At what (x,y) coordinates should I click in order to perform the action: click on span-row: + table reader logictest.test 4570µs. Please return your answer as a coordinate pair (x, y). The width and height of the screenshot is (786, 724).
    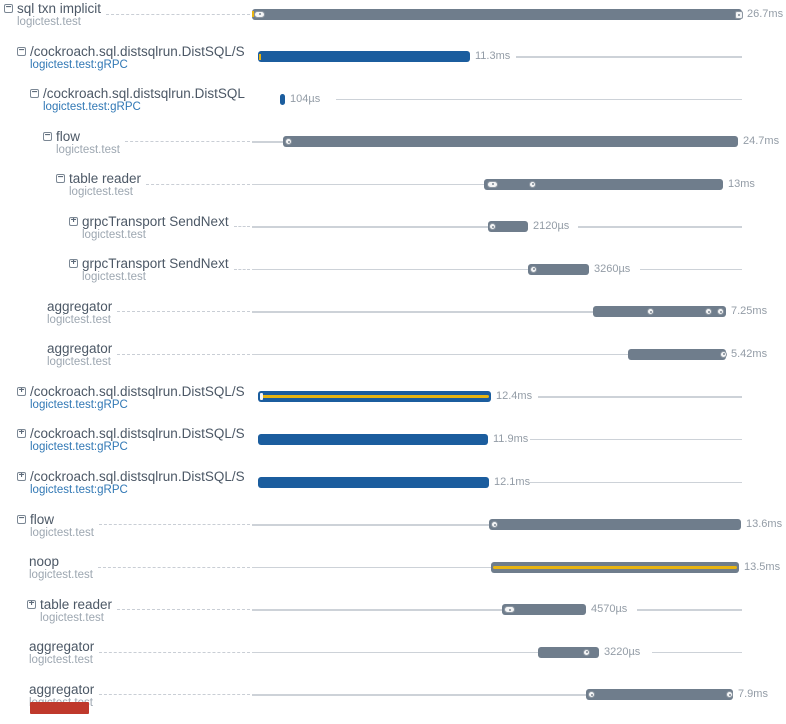
    Looking at the image, I should click on (393, 618).